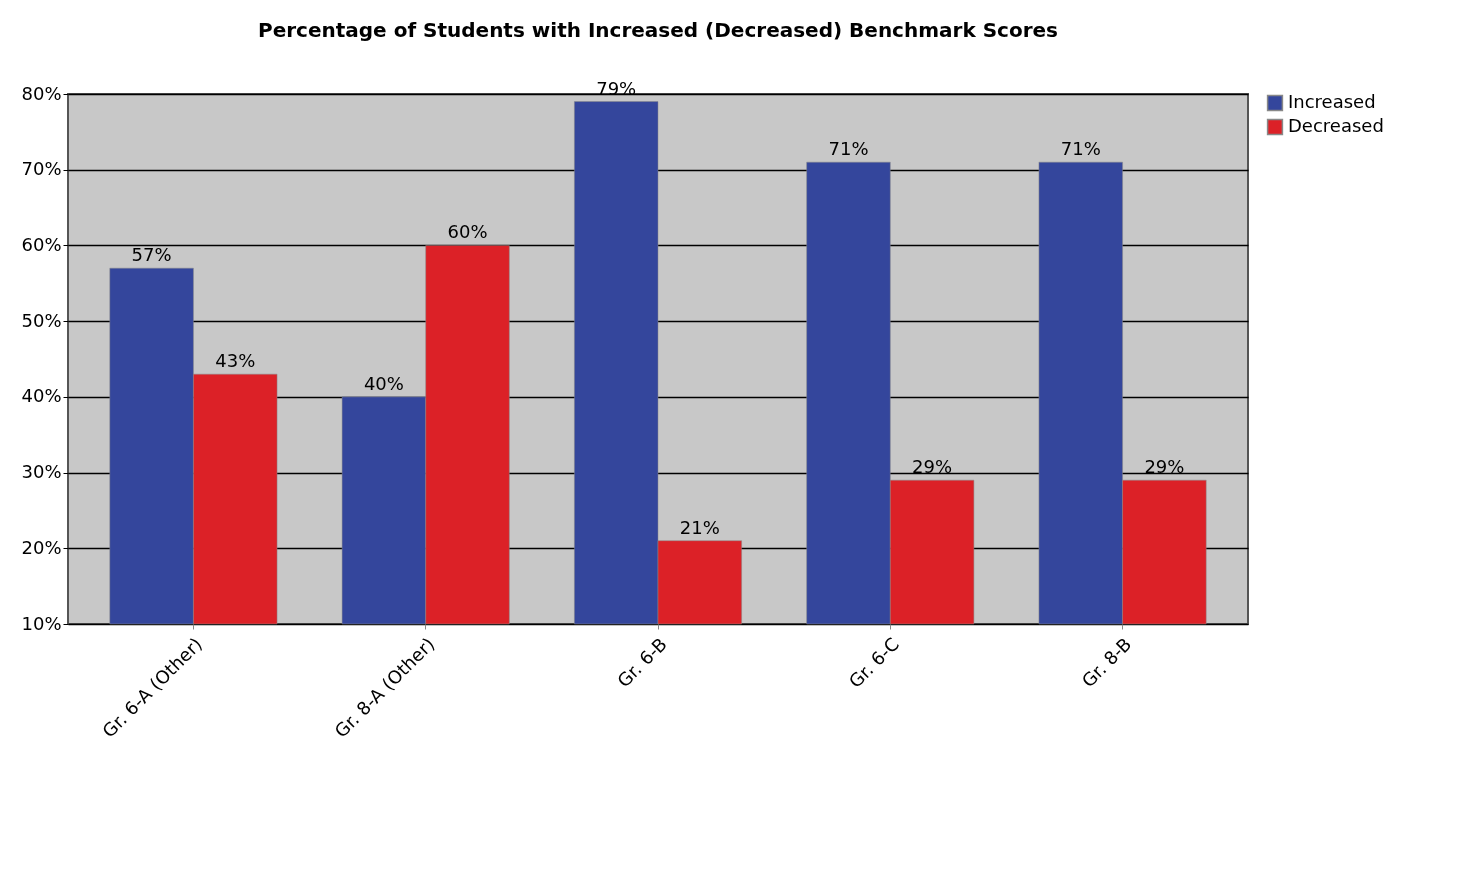 This screenshot has height=873, width=1468. Describe the element at coordinates (41, 547) in the screenshot. I see `y-tick-label: 20%` at that location.